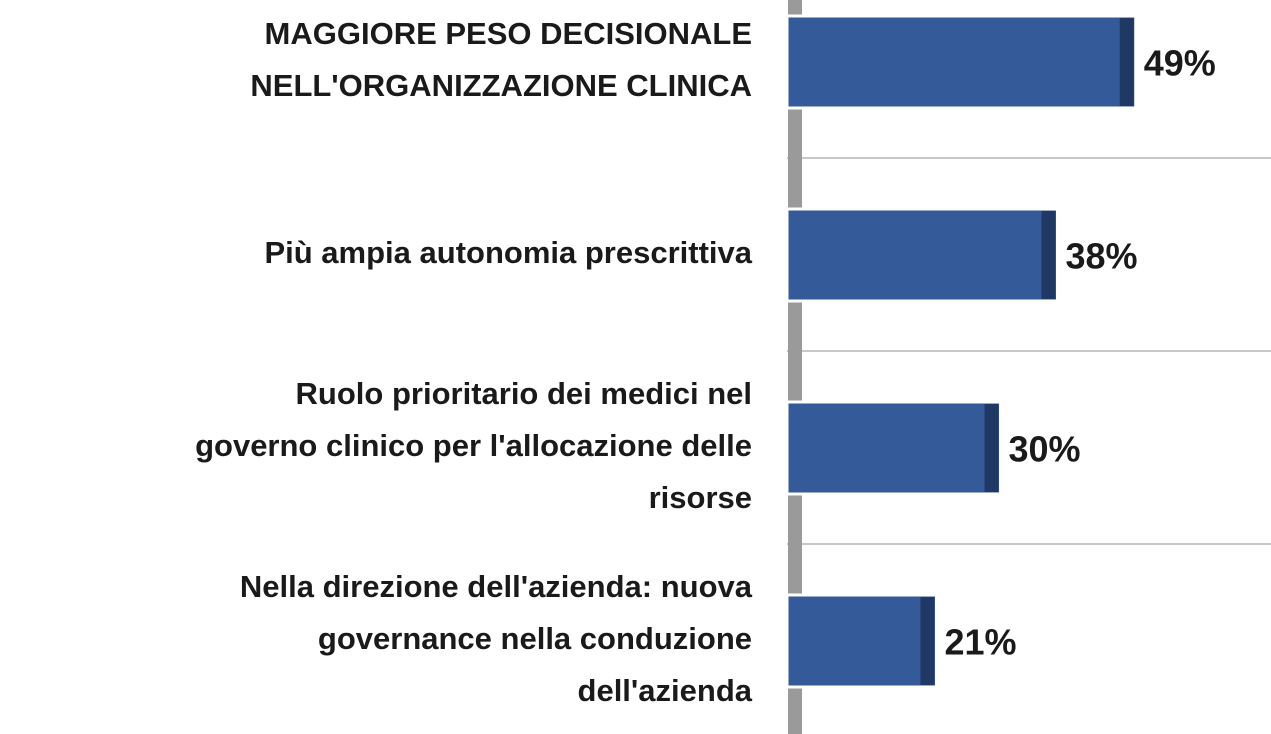 The height and width of the screenshot is (734, 1271). What do you see at coordinates (700, 497) in the screenshot?
I see `label-line: risorse` at bounding box center [700, 497].